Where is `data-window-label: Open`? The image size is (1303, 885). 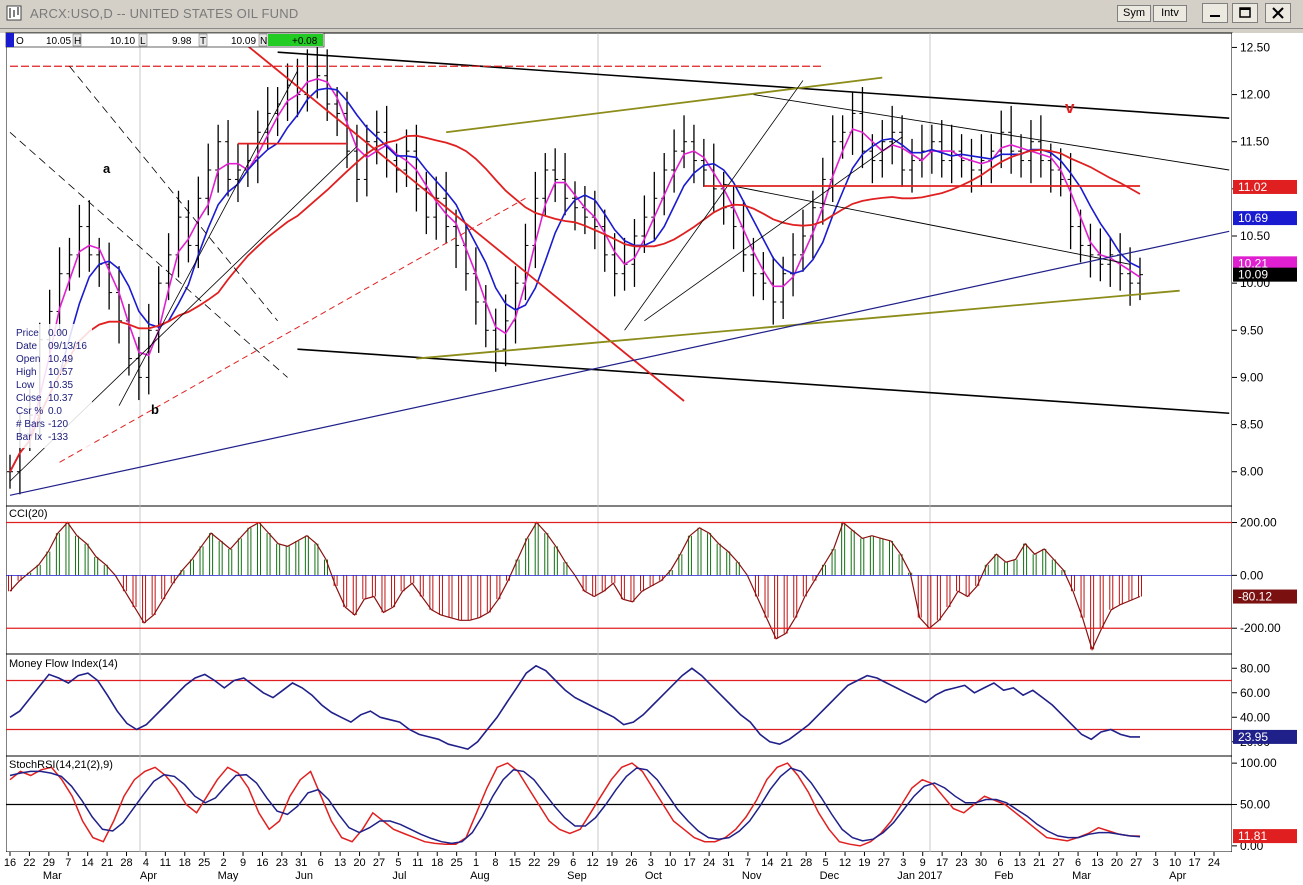 data-window-label: Open is located at coordinates (28, 359).